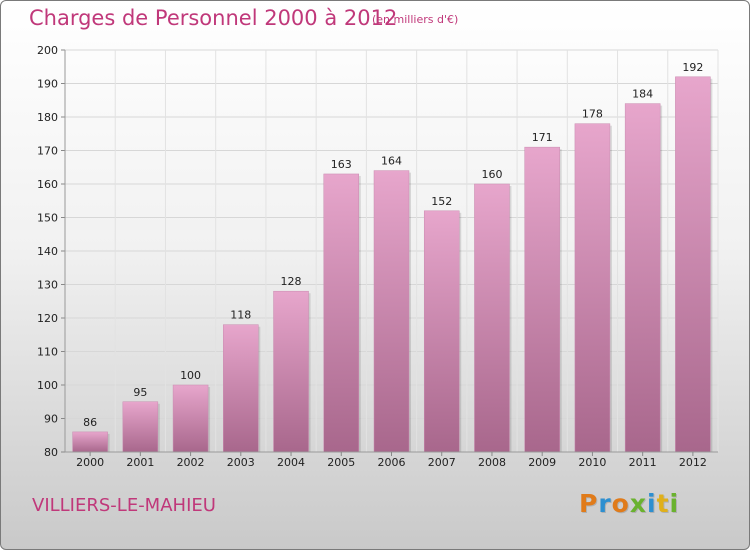 The width and height of the screenshot is (750, 550). I want to click on logo-letter: o, so click(620, 503).